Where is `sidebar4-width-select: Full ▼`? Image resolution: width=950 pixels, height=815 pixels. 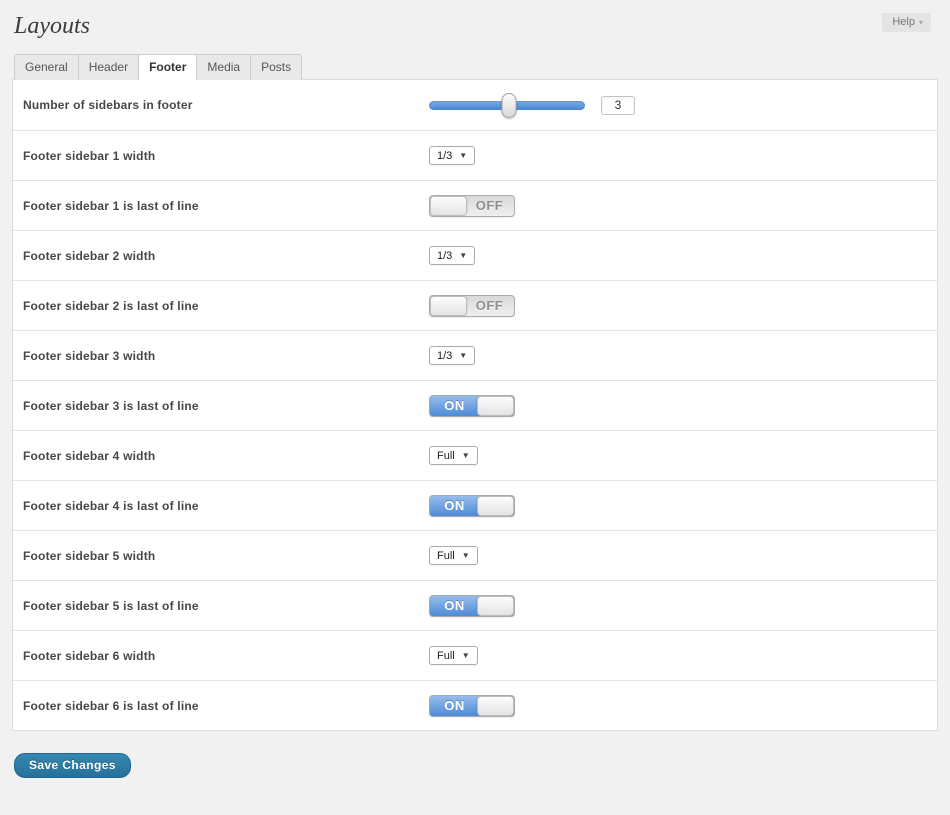 sidebar4-width-select: Full ▼ is located at coordinates (453, 455).